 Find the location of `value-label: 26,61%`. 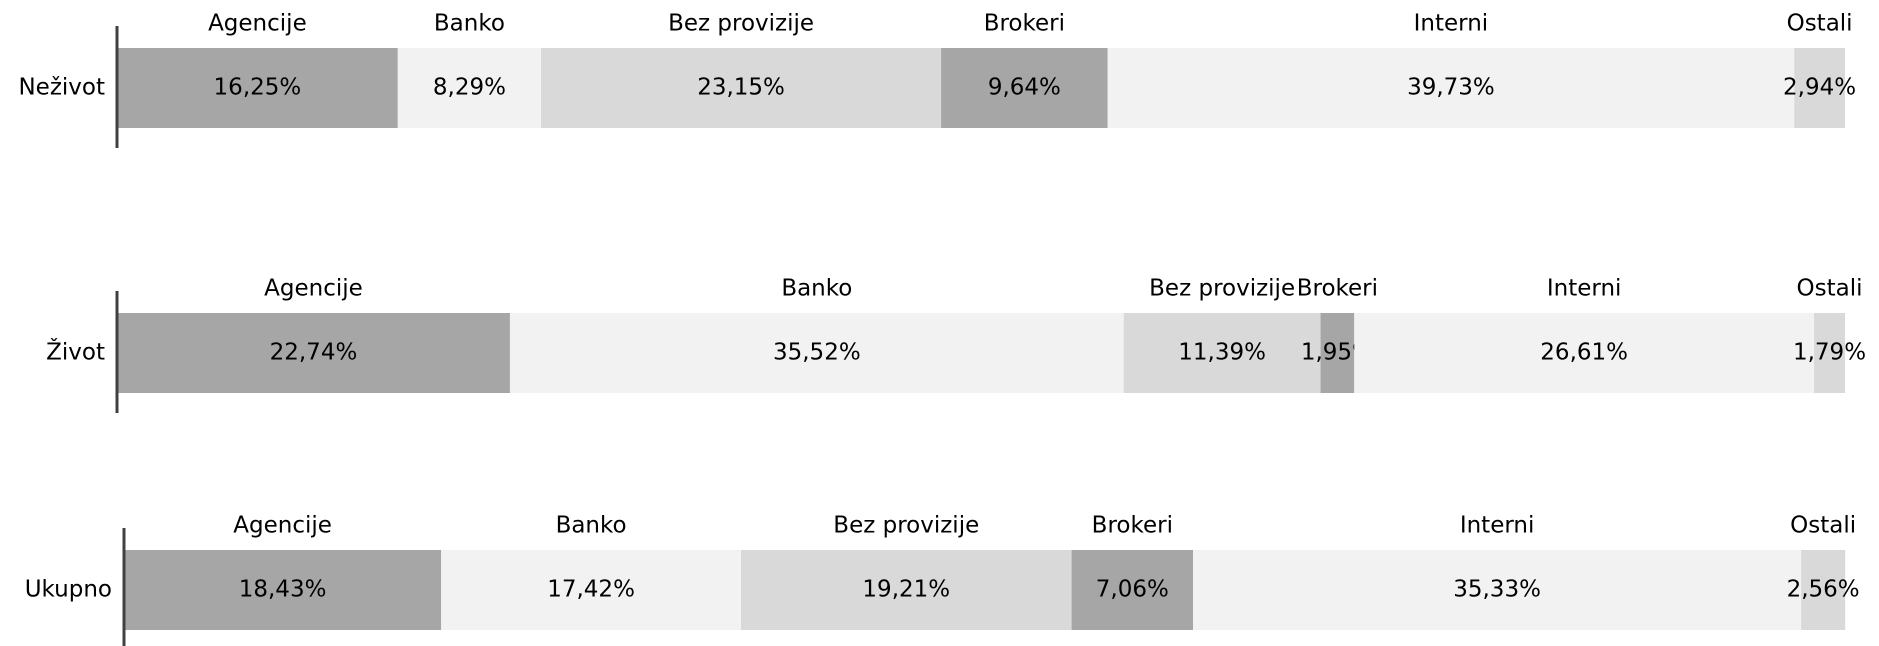

value-label: 26,61% is located at coordinates (1584, 353).